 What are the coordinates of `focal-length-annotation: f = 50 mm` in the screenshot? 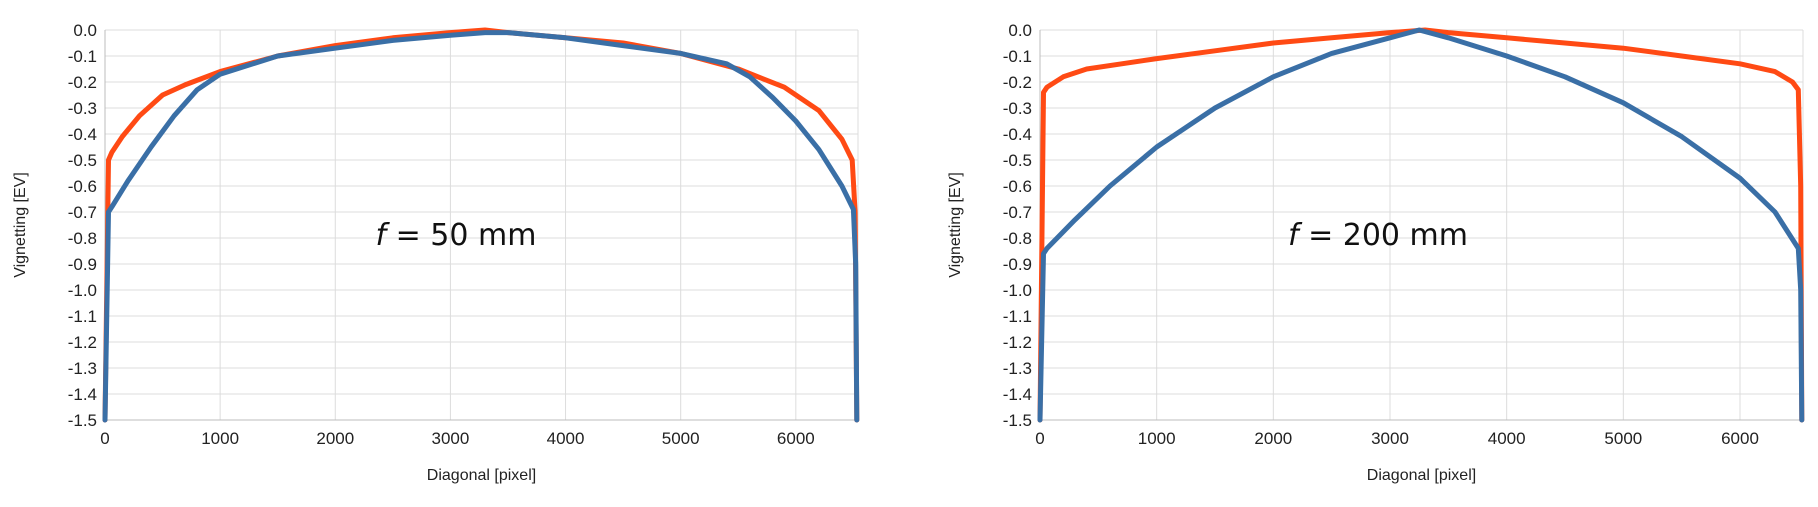 It's located at (456, 235).